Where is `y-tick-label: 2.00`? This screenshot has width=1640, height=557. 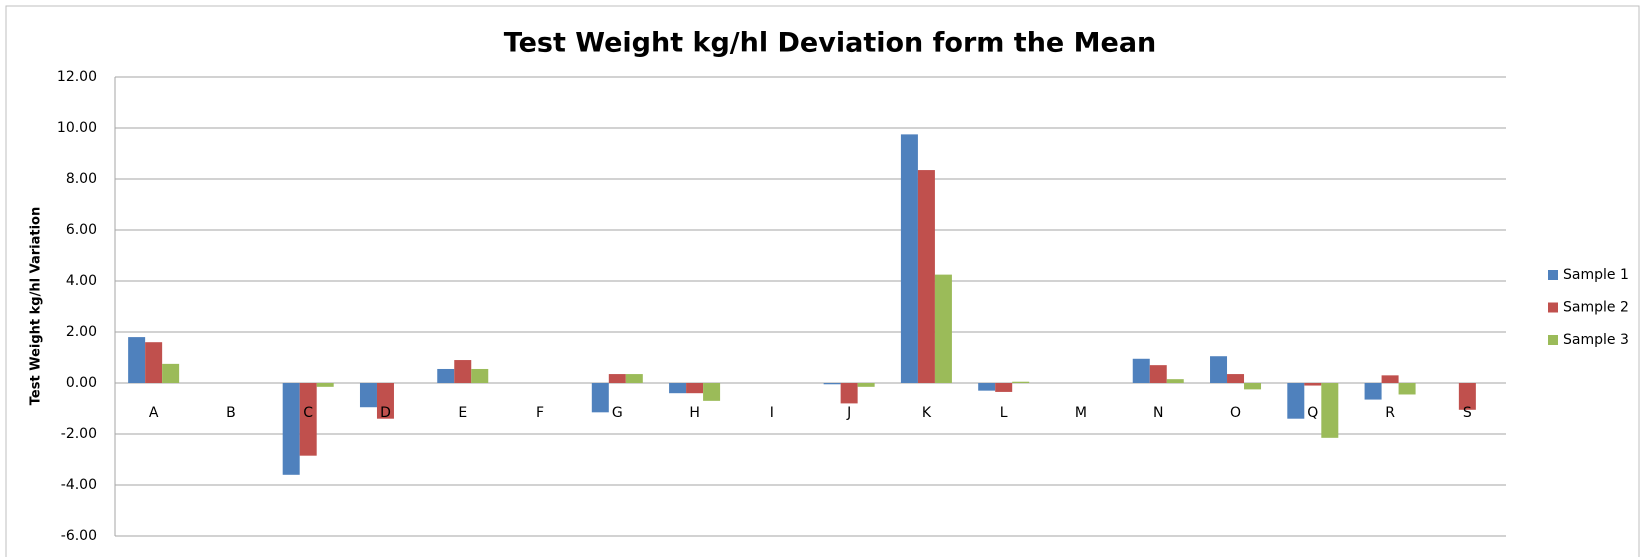 y-tick-label: 2.00 is located at coordinates (81, 332).